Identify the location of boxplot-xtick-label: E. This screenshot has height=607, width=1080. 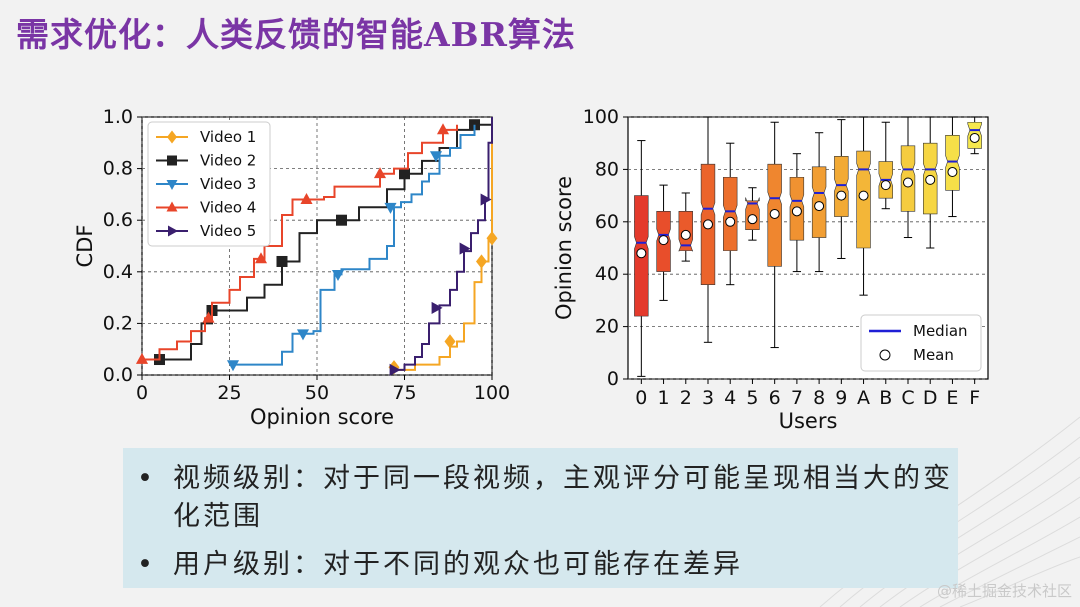
(952, 398).